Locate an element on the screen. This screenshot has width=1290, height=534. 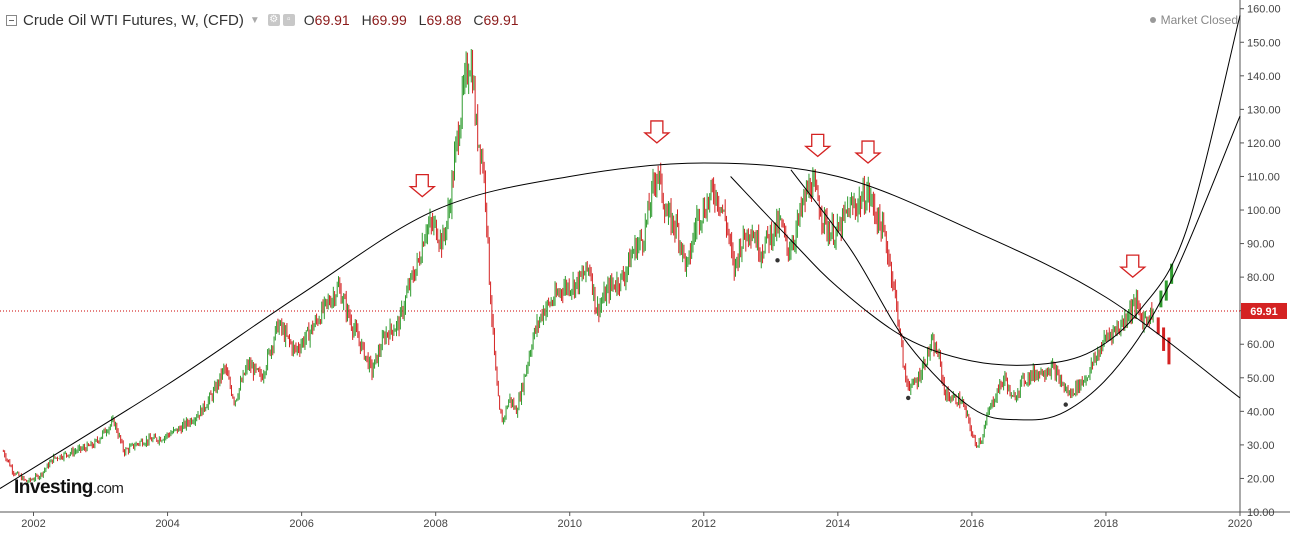
market-status: Market Closed is located at coordinates (1193, 20).